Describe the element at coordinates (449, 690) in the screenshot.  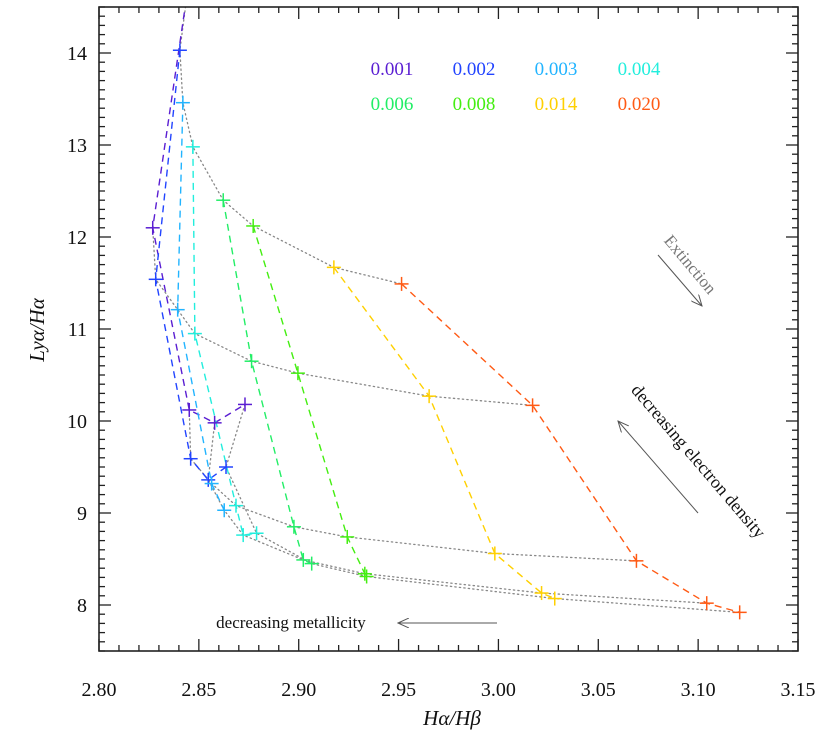
I see `x-tick-labels: 2.80 2.85 2.90 2.95 3.00 3.05 3.10 3.15` at that location.